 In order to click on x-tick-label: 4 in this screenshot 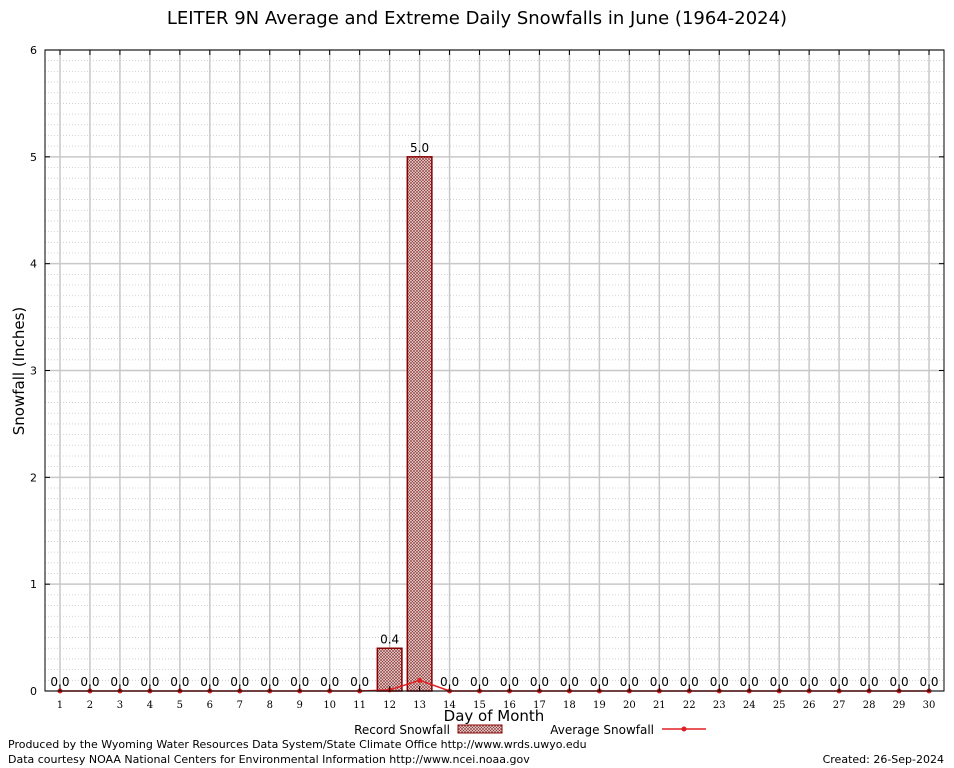, I will do `click(150, 705)`.